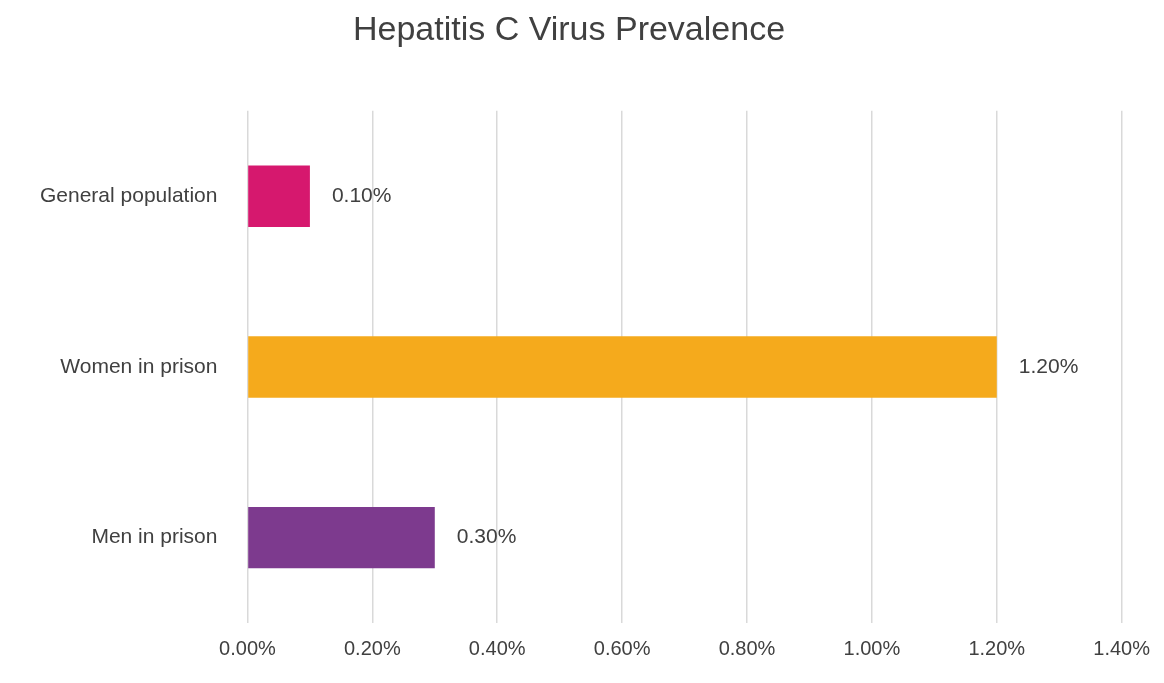 The height and width of the screenshot is (683, 1164). I want to click on chart-title: Hepatitis C Virus Prevalence, so click(569, 27).